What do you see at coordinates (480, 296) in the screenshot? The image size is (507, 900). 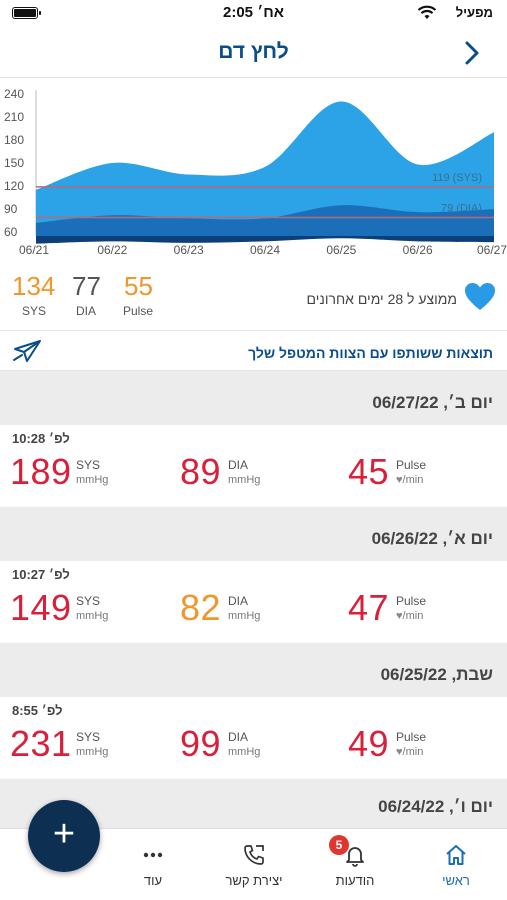 I see `heart-icon` at bounding box center [480, 296].